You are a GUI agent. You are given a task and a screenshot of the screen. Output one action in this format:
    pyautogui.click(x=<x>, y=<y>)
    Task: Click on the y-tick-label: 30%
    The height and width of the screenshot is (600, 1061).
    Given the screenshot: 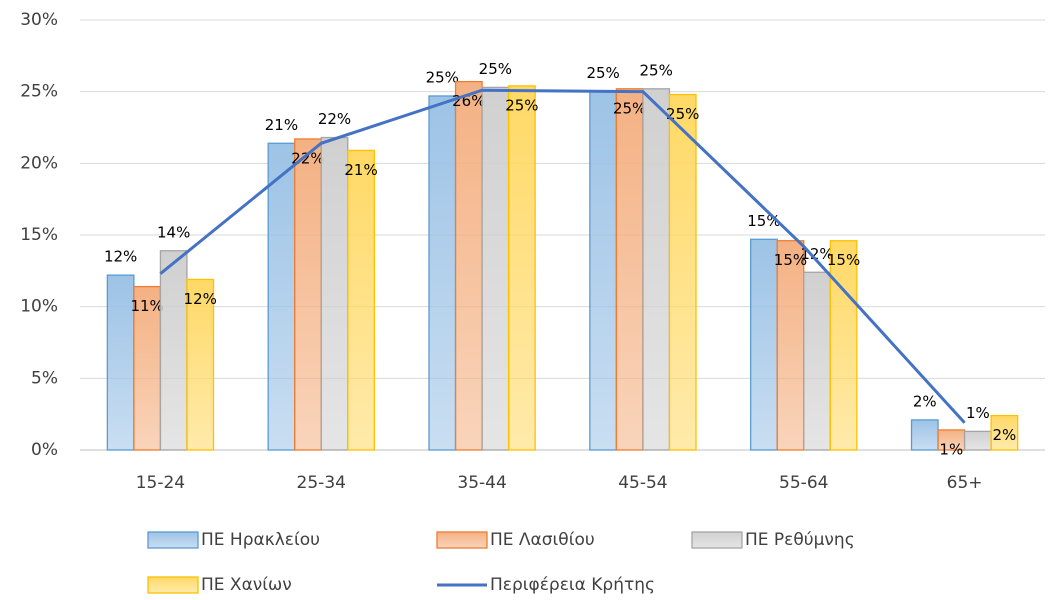 What is the action you would take?
    pyautogui.click(x=39, y=20)
    